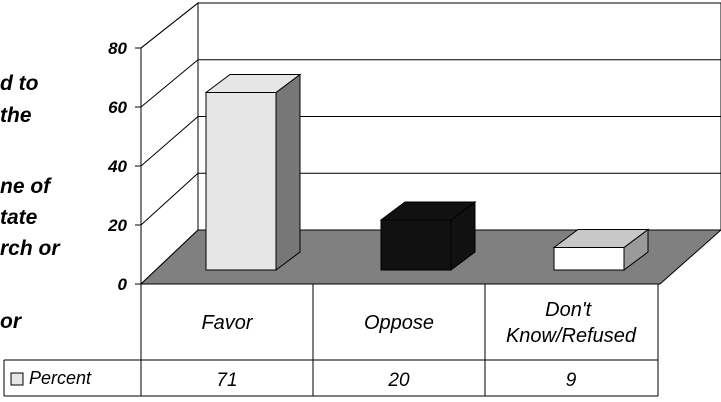 The width and height of the screenshot is (721, 402). I want to click on y-tick-label: 60, so click(117, 107).